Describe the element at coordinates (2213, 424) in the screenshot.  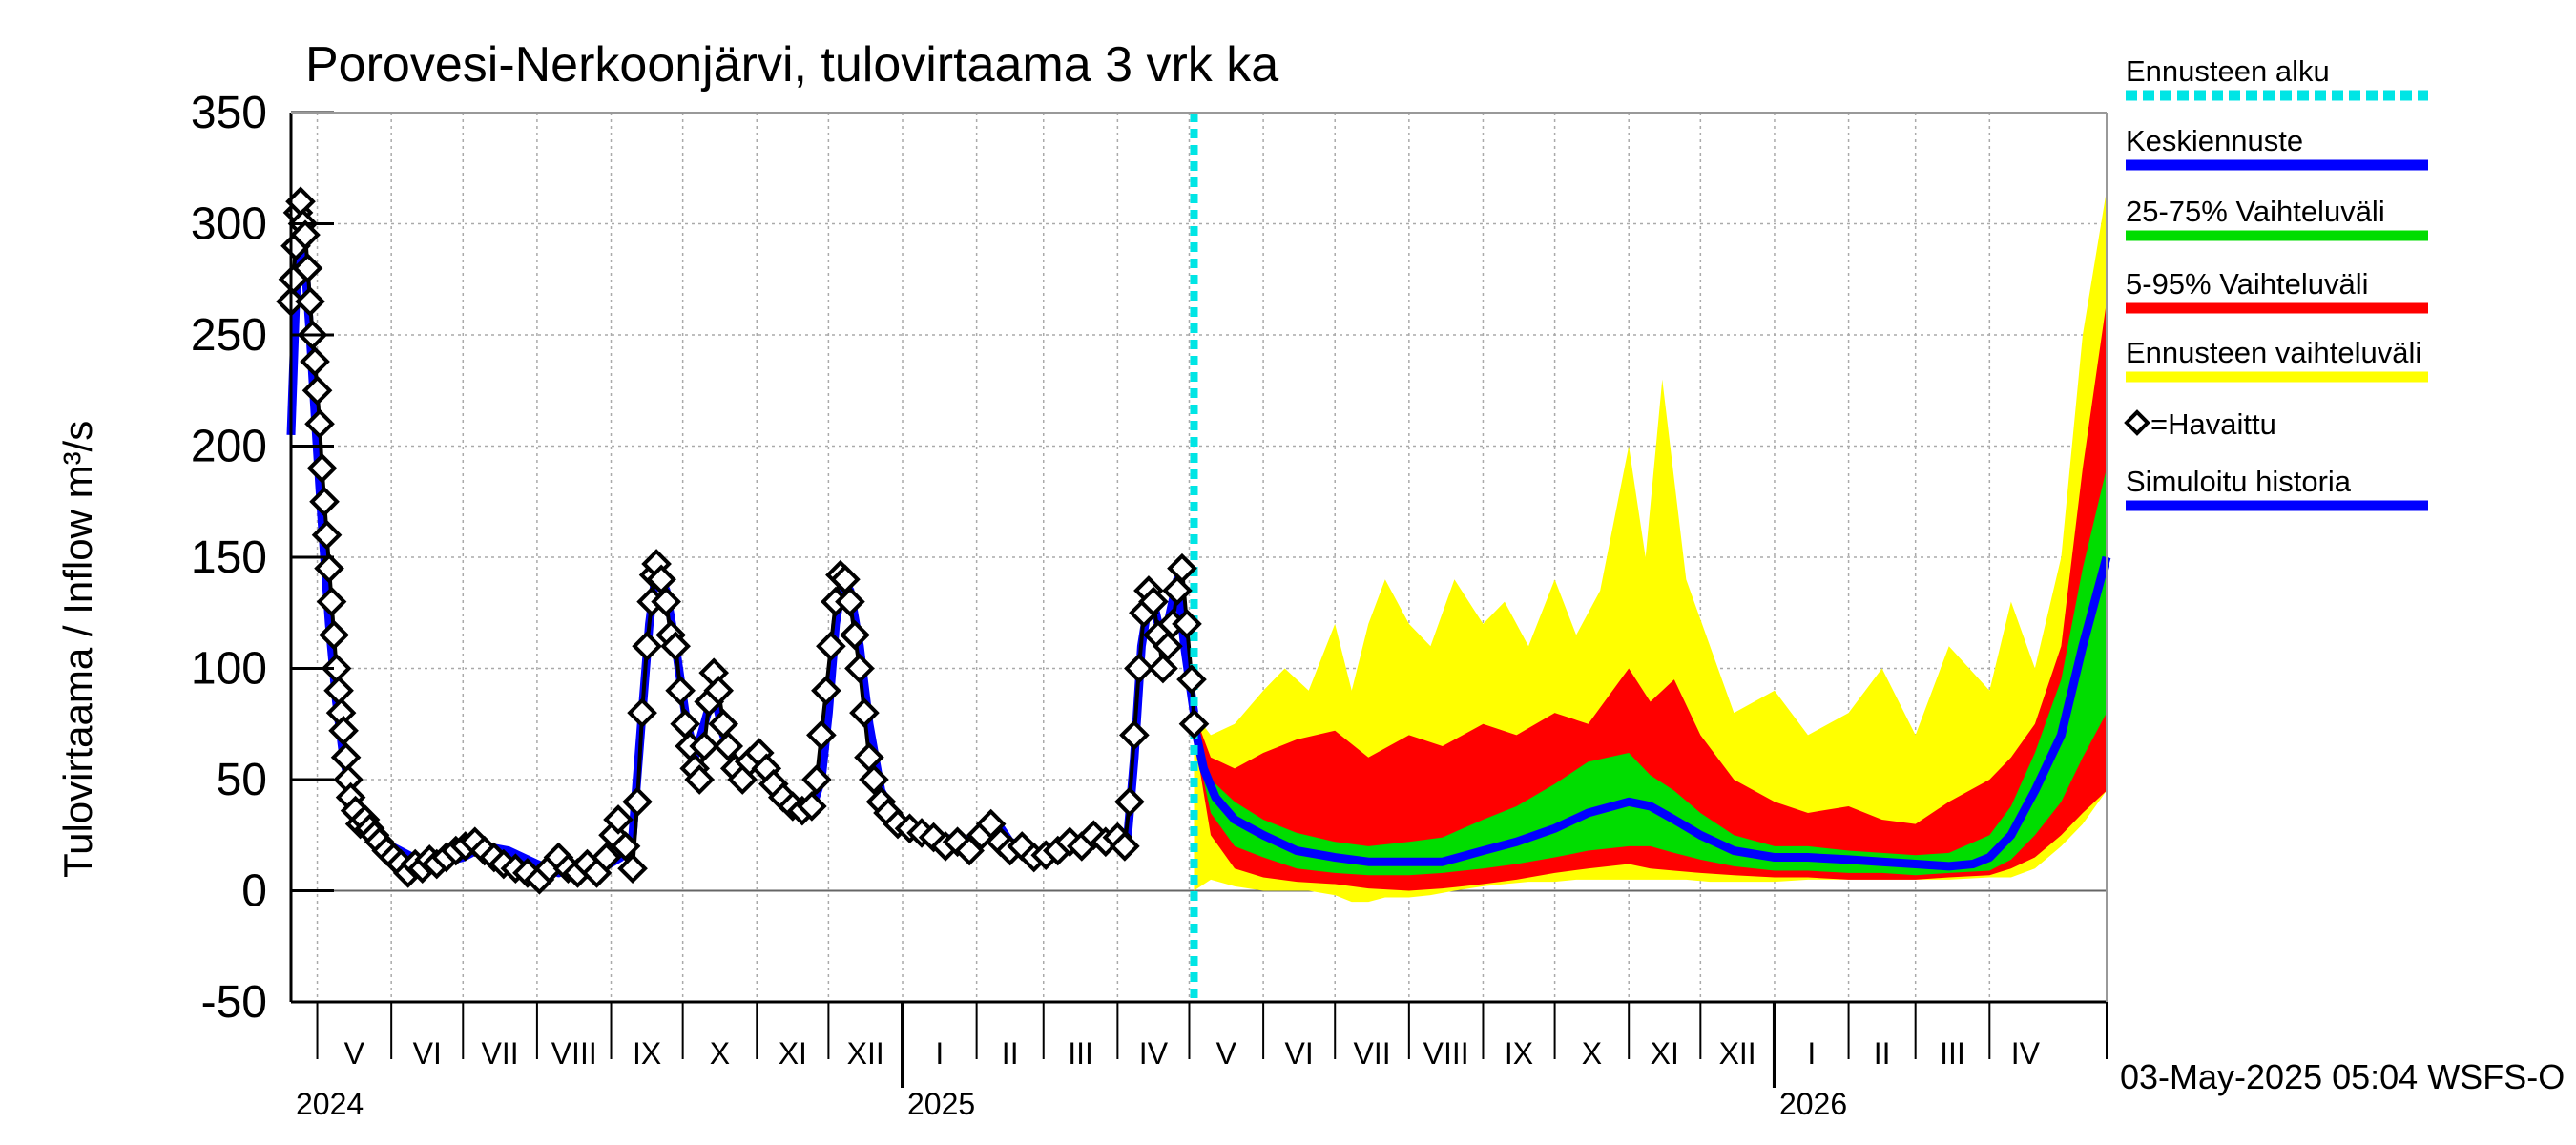
I see `legend-havaittu-label: =Havaittu` at that location.